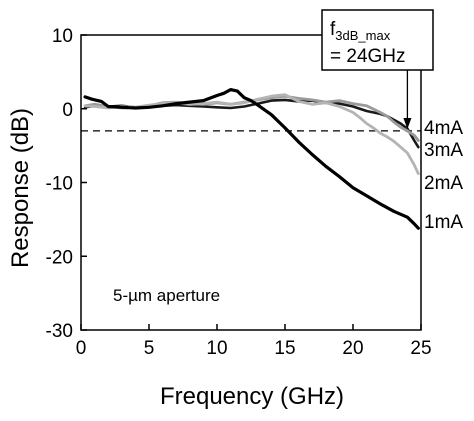 This screenshot has height=421, width=474. What do you see at coordinates (333, 29) in the screenshot?
I see `annotation-main: f` at bounding box center [333, 29].